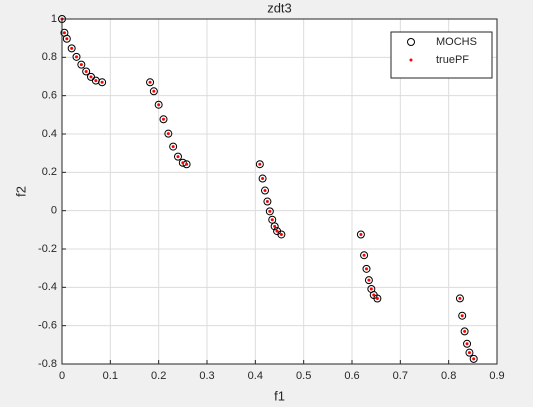  What do you see at coordinates (47, 326) in the screenshot?
I see `y-tick-label: -0.6` at bounding box center [47, 326].